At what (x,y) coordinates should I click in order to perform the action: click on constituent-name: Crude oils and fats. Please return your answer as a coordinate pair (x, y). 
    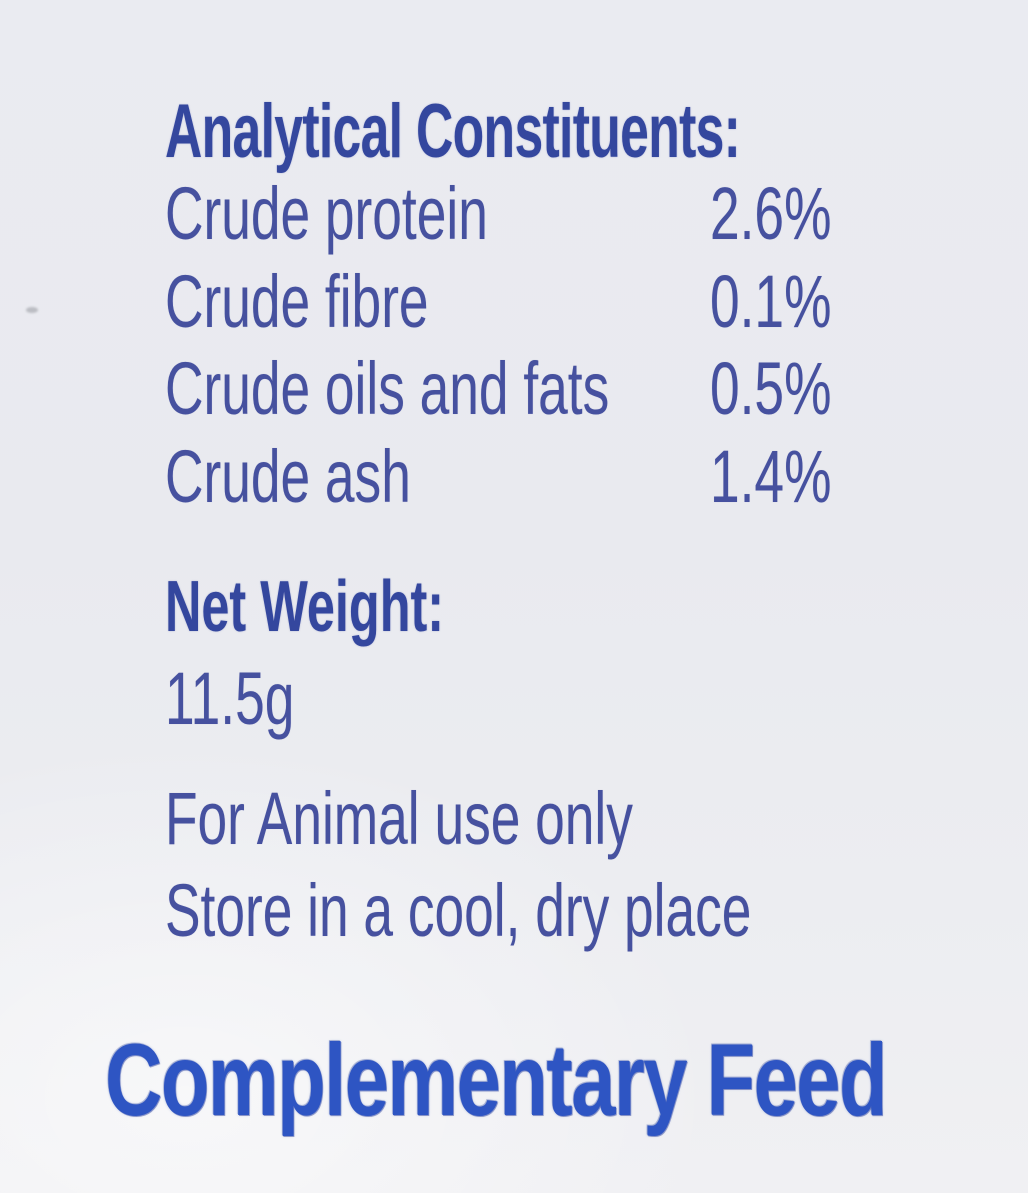
    Looking at the image, I should click on (387, 388).